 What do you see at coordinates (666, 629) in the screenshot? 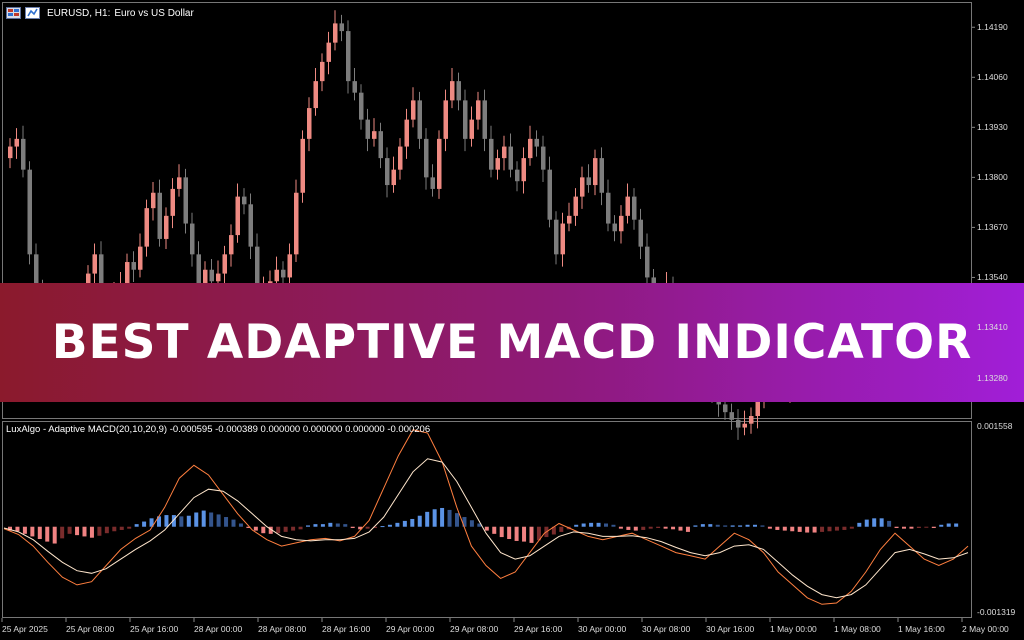
I see `time-tick-label: 30 Apr 08:00` at bounding box center [666, 629].